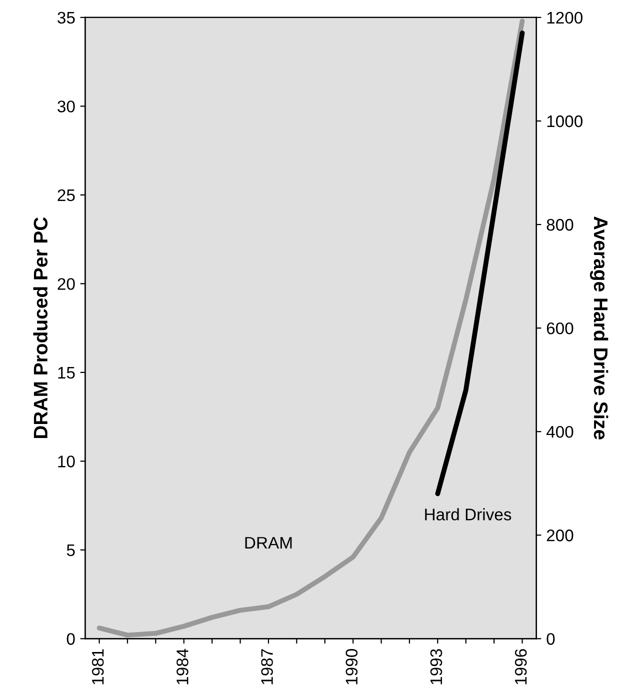 This screenshot has height=698, width=631. What do you see at coordinates (98, 666) in the screenshot?
I see `x-tick-label: 1981` at bounding box center [98, 666].